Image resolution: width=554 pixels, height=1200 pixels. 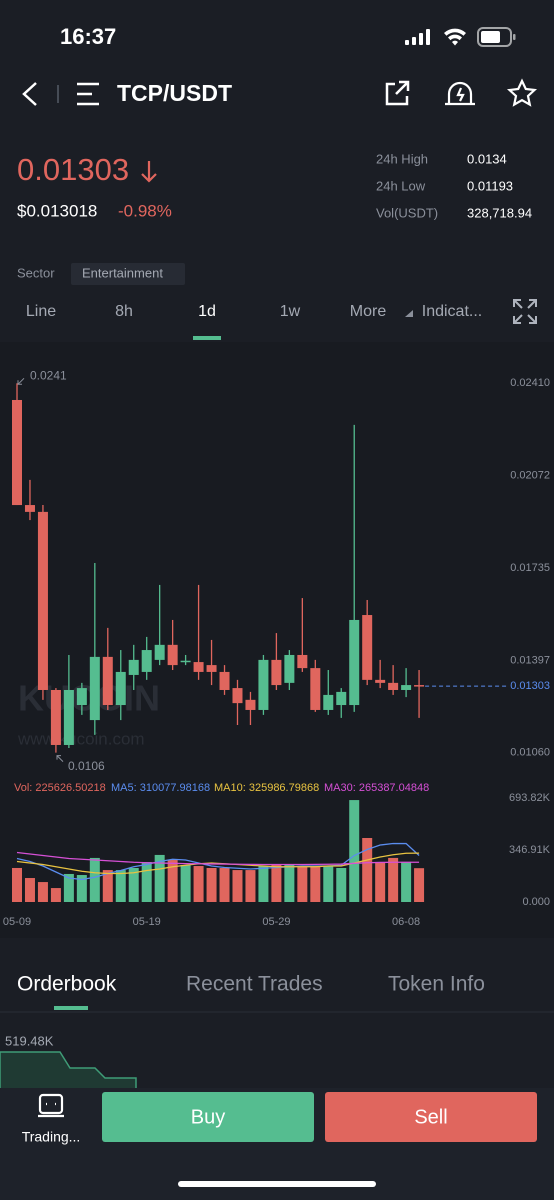 What do you see at coordinates (397, 93) in the screenshot?
I see `share-button` at bounding box center [397, 93].